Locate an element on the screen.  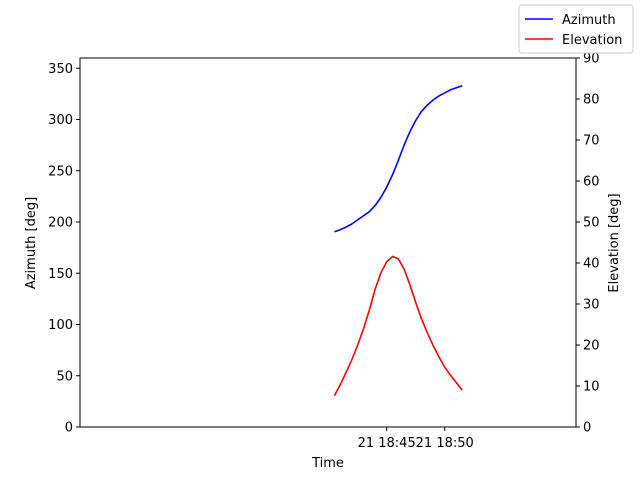
left-y-axis: 0 50 100 150 200 250 300 350 is located at coordinates (64, 249).